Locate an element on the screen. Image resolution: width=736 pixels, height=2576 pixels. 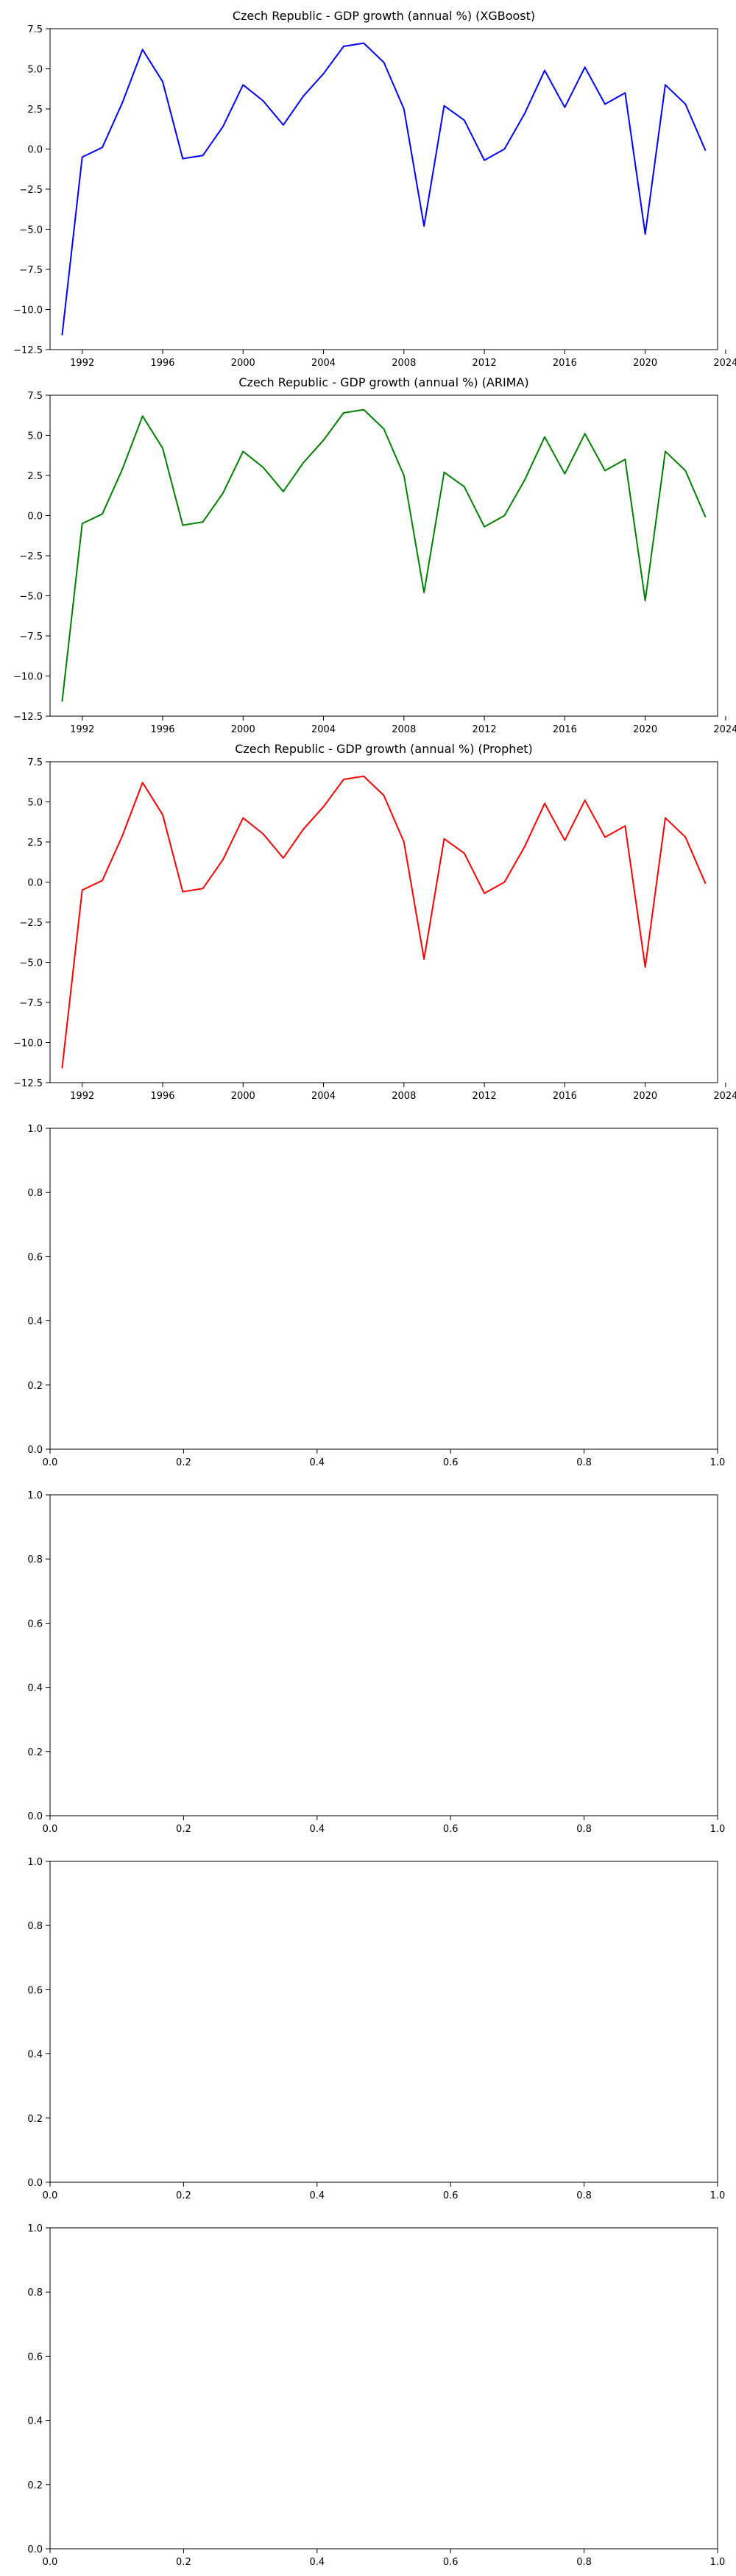
chart-panel-7: 0.0 0.2 0.4 0.6 0.8 1.0 0.0 0.2 0.4 0.6 0.8 1.0 is located at coordinates (376, 2395).